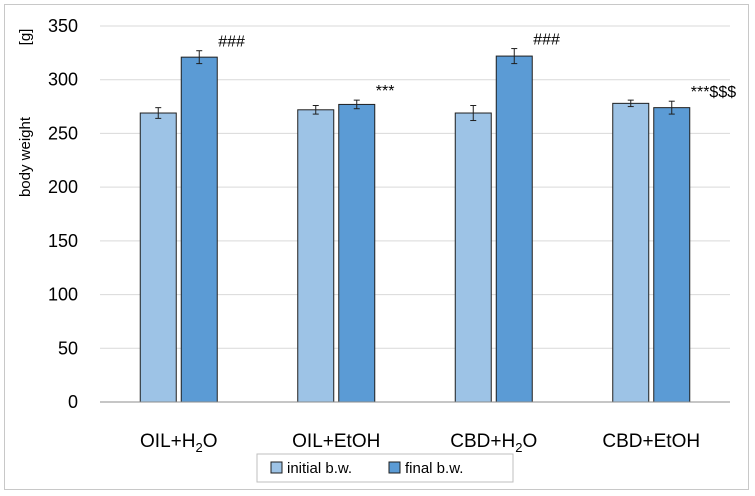 The height and width of the screenshot is (496, 755). Describe the element at coordinates (25, 156) in the screenshot. I see `y-axis-label: body weight` at that location.